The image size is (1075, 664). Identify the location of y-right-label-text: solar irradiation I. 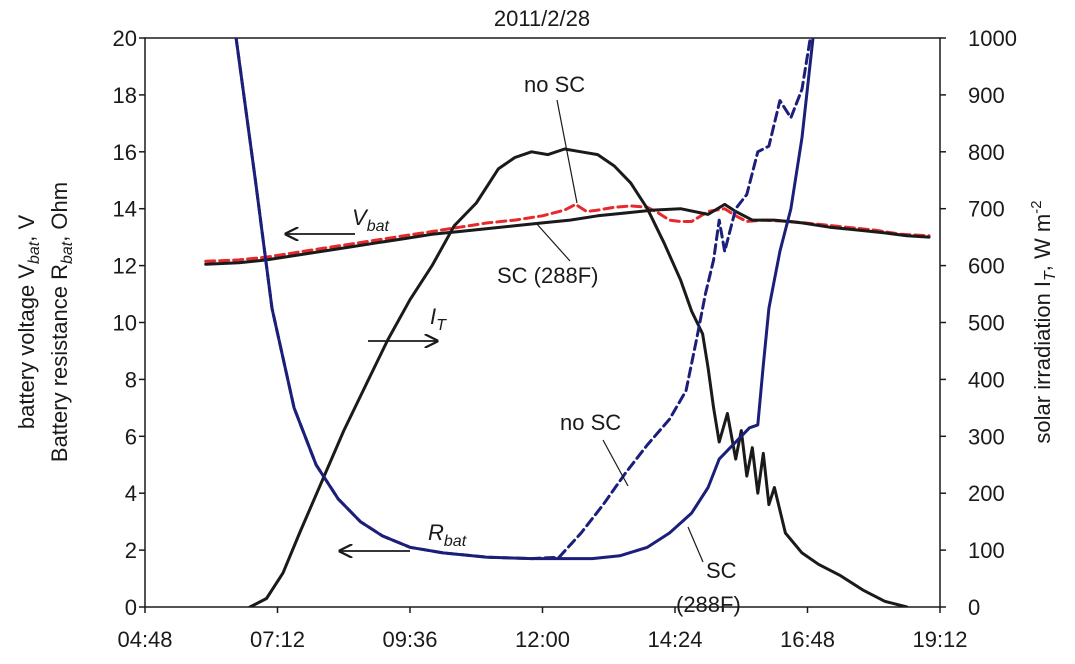
(1042, 362).